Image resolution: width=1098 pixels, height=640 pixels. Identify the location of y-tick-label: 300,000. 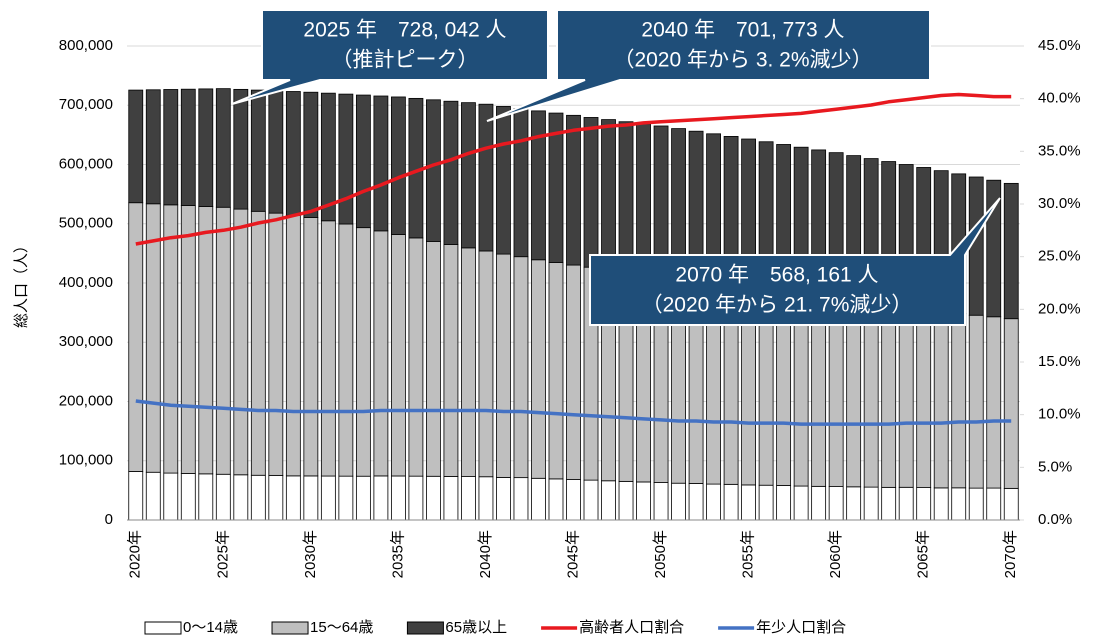
(86, 341).